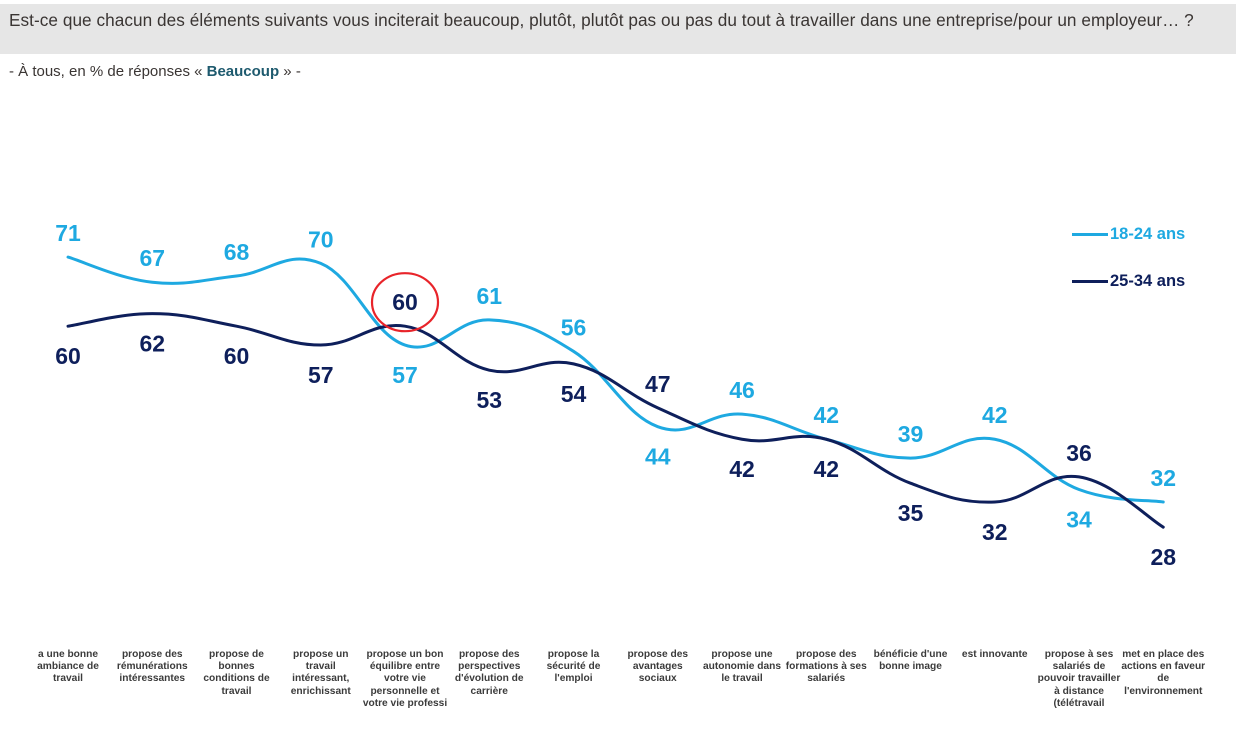 The width and height of the screenshot is (1236, 736). I want to click on category-label: propose des formations à ses salariés, so click(826, 667).